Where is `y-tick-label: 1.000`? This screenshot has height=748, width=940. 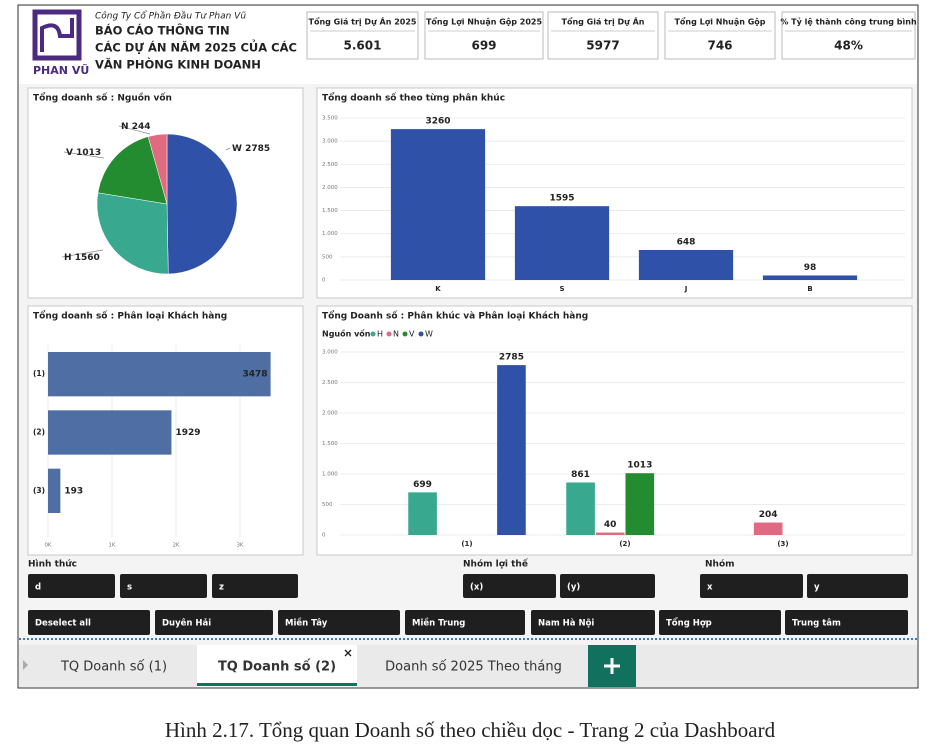
y-tick-label: 1.000 is located at coordinates (330, 475).